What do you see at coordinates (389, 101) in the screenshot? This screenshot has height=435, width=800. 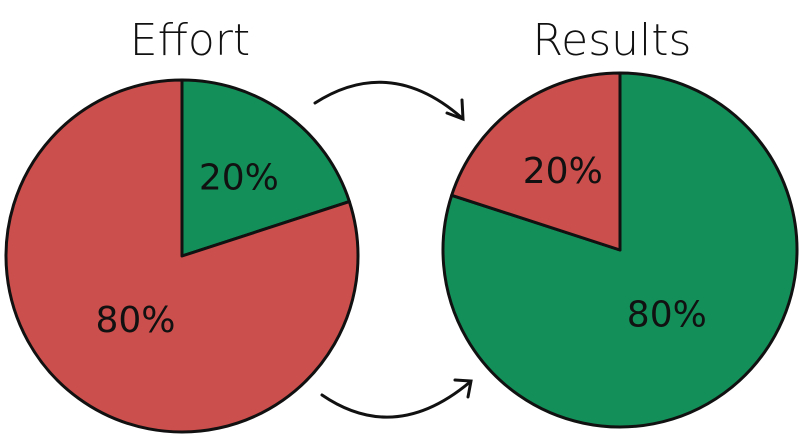 I see `arrow-top` at bounding box center [389, 101].